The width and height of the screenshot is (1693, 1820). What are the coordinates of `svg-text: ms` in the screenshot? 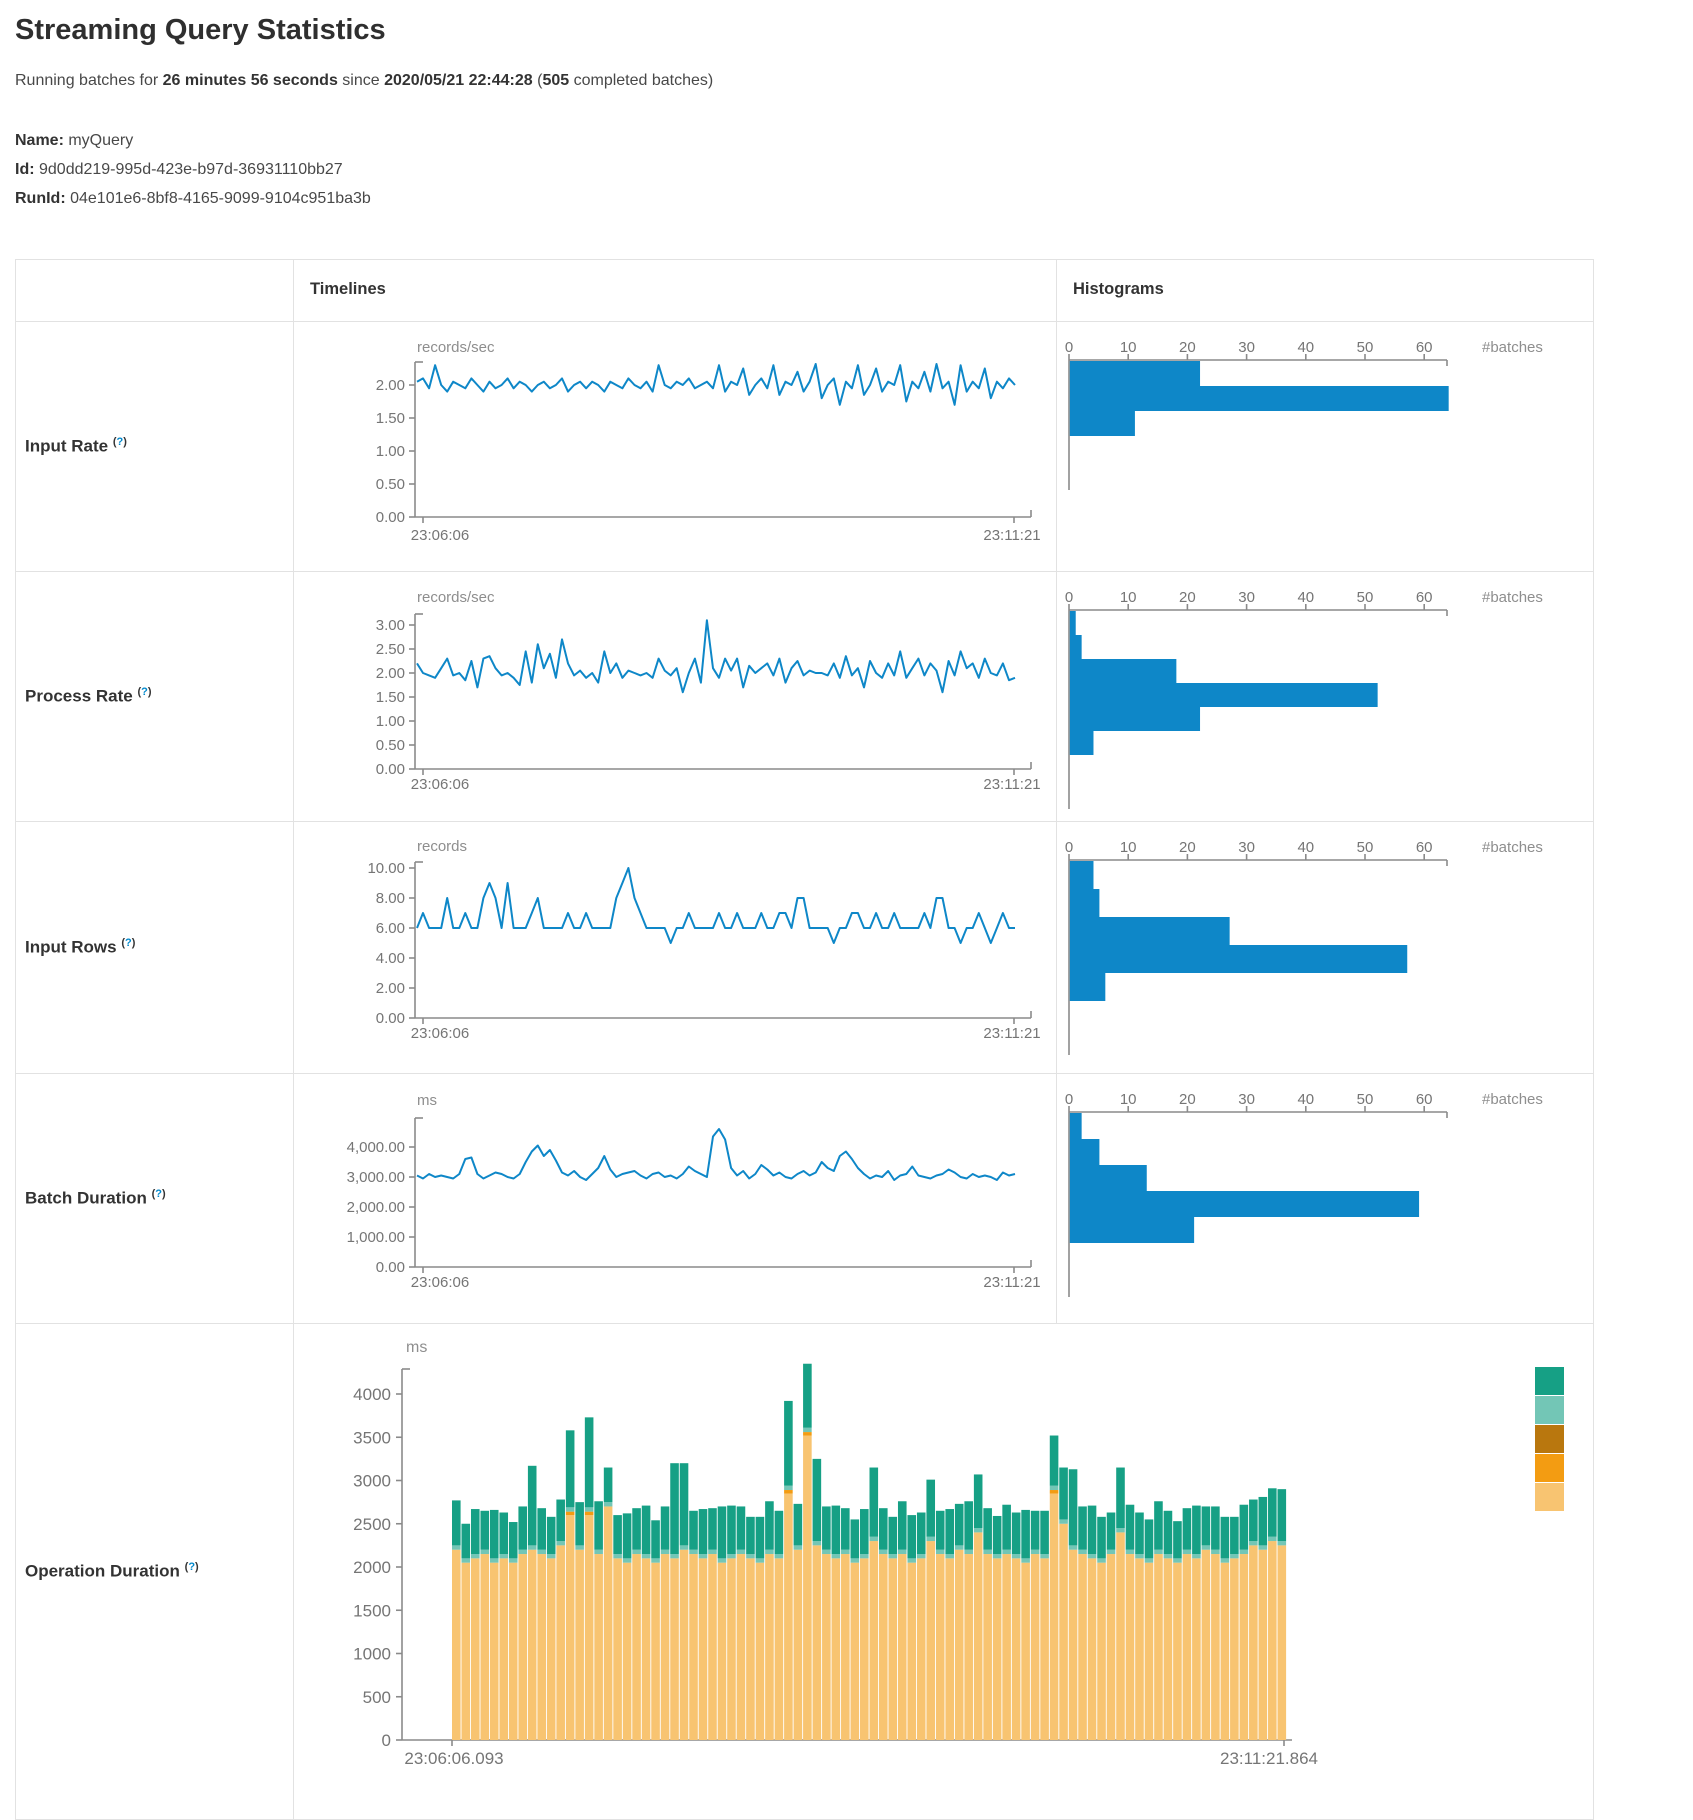 It's located at (416, 1347).